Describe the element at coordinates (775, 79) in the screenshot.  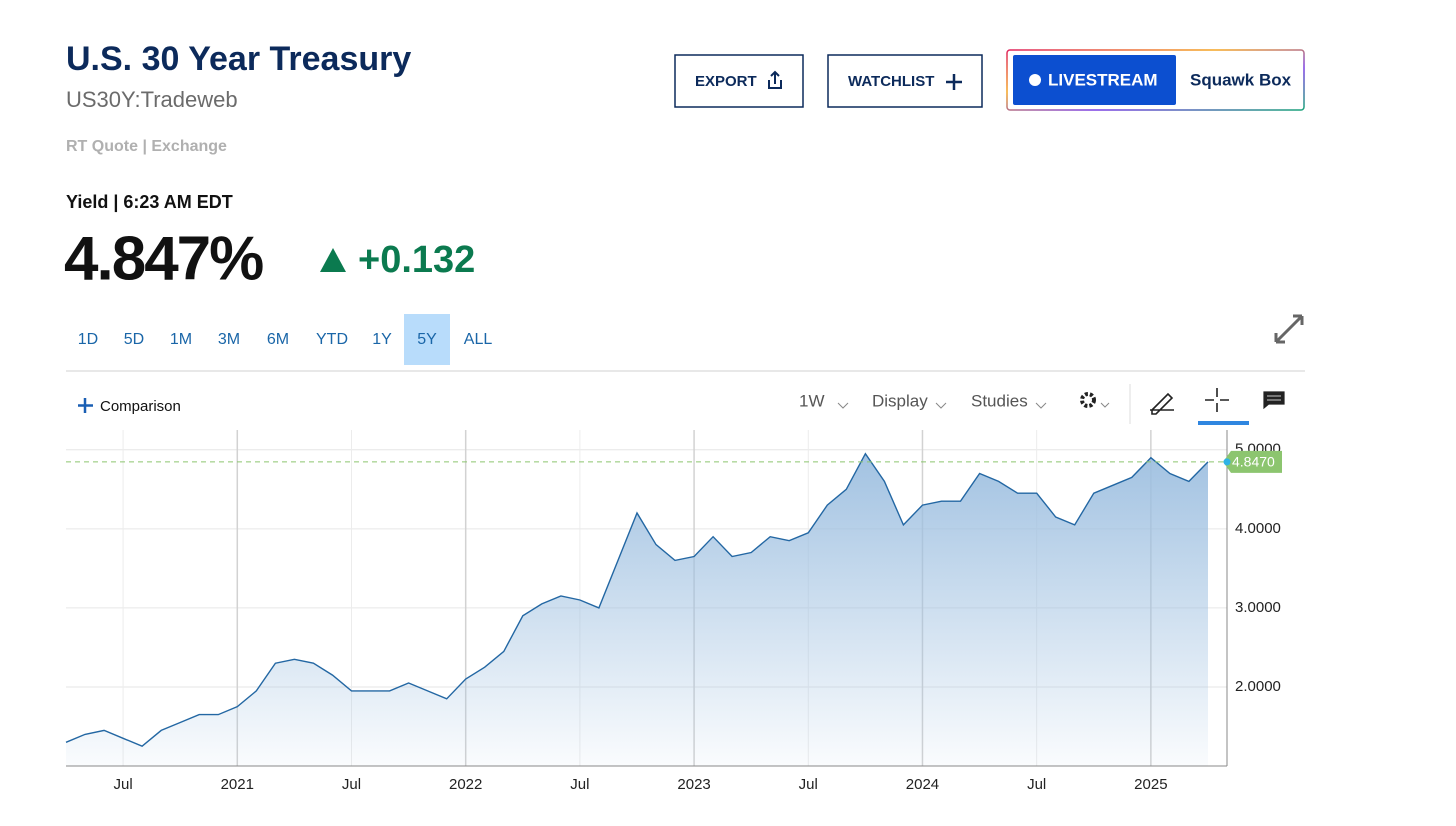
I see `export-icon` at that location.